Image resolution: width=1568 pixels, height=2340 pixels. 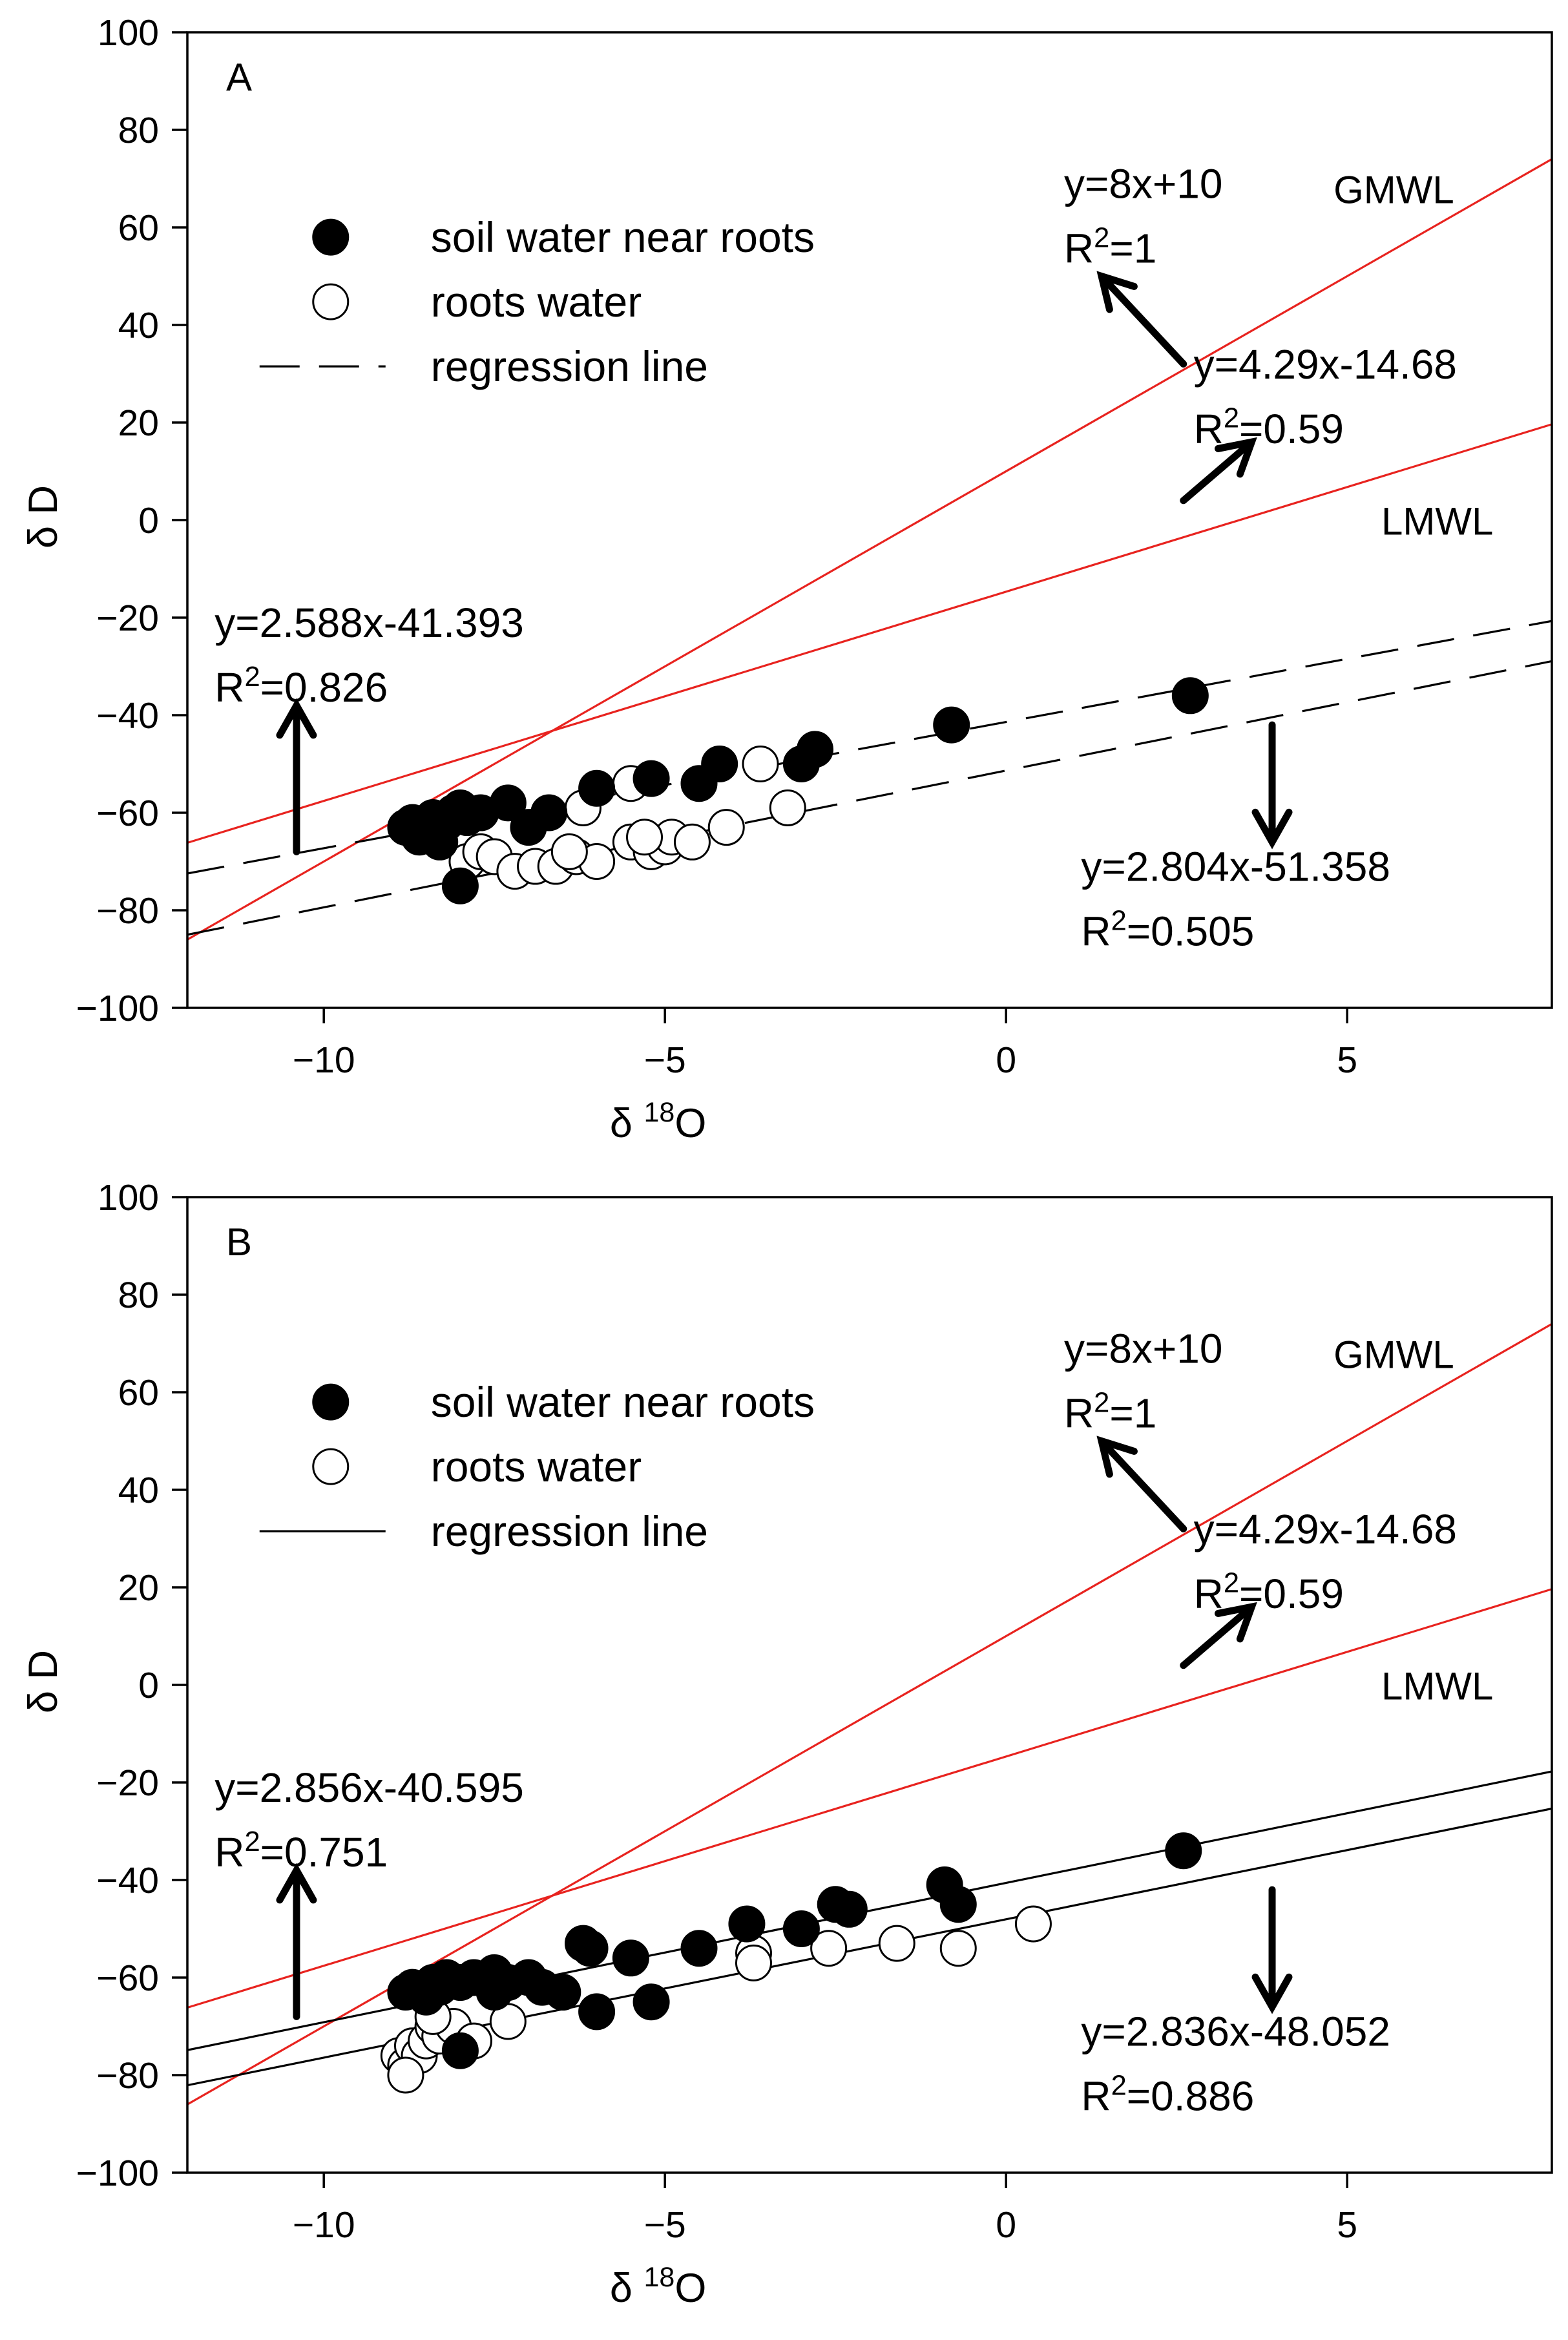 What do you see at coordinates (138, 1490) in the screenshot?
I see `y-tick-label: 40` at bounding box center [138, 1490].